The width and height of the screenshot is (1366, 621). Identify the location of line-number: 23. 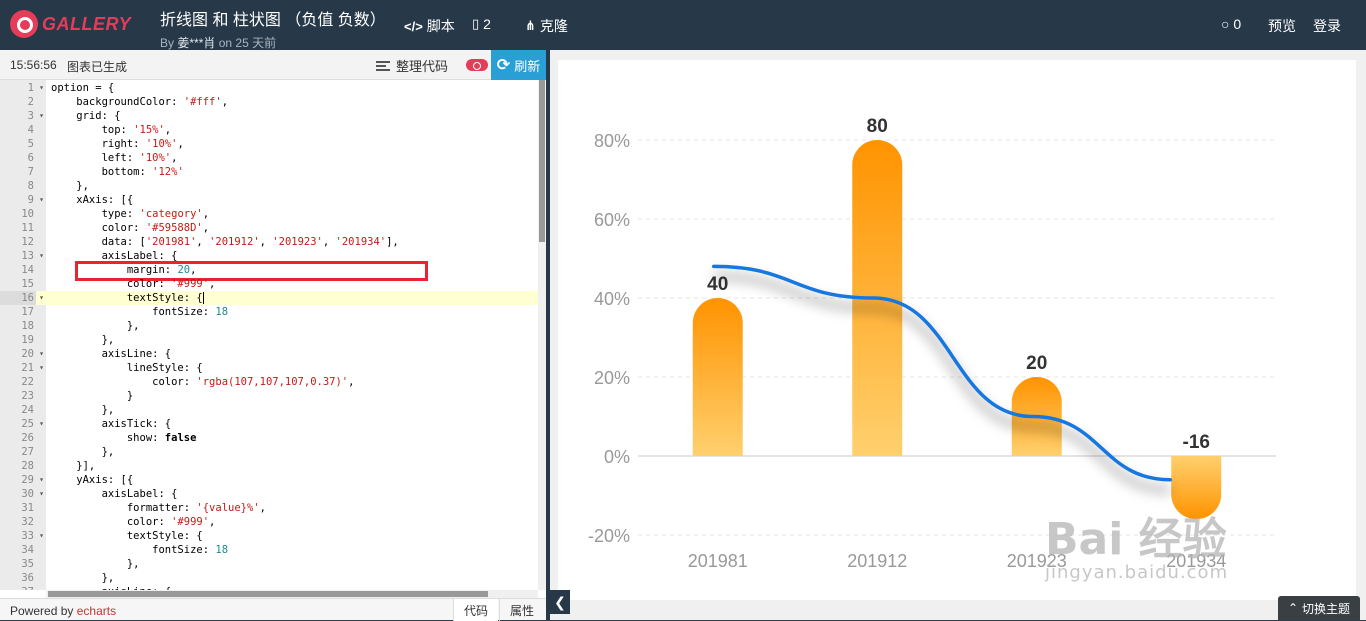
(27, 396).